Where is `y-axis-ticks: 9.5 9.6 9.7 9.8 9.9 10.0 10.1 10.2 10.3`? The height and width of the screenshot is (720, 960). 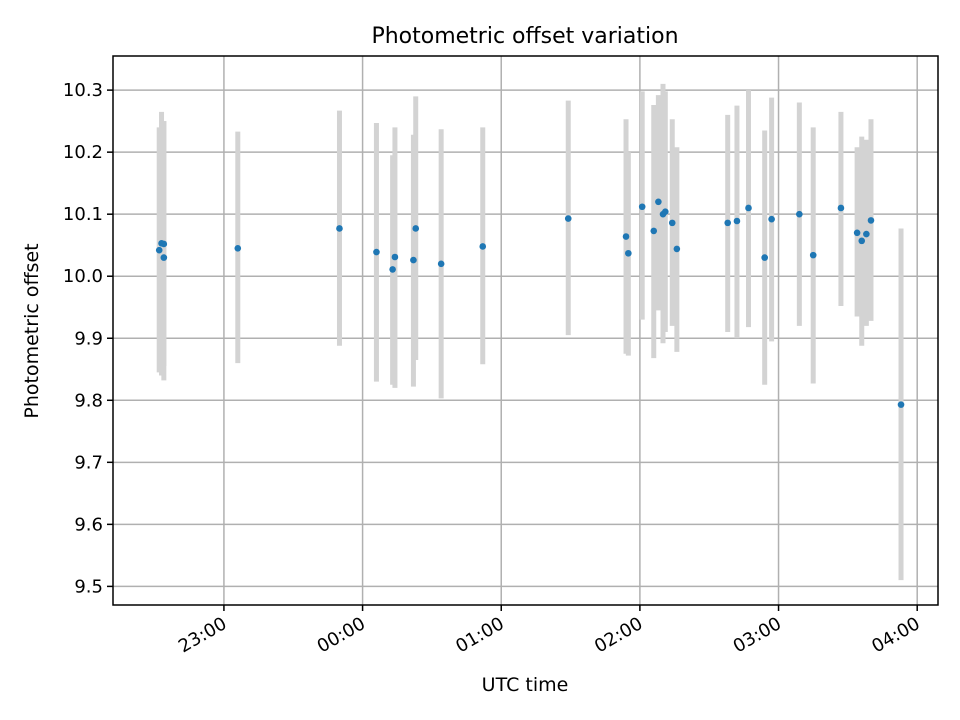
y-axis-ticks: 9.5 9.6 9.7 9.8 9.9 10.0 10.1 10.2 10.3 is located at coordinates (88, 338).